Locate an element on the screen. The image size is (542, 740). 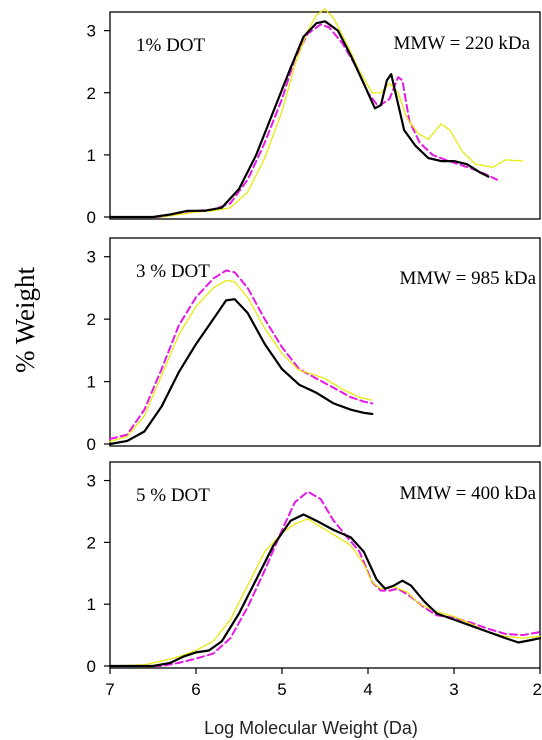
series-dashed-line is located at coordinates (241, 354).